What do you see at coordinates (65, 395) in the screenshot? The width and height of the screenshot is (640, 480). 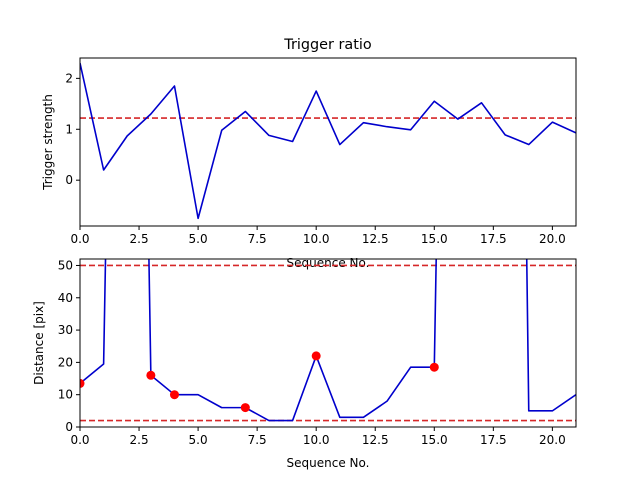 I see `y-tick-label: 10` at bounding box center [65, 395].